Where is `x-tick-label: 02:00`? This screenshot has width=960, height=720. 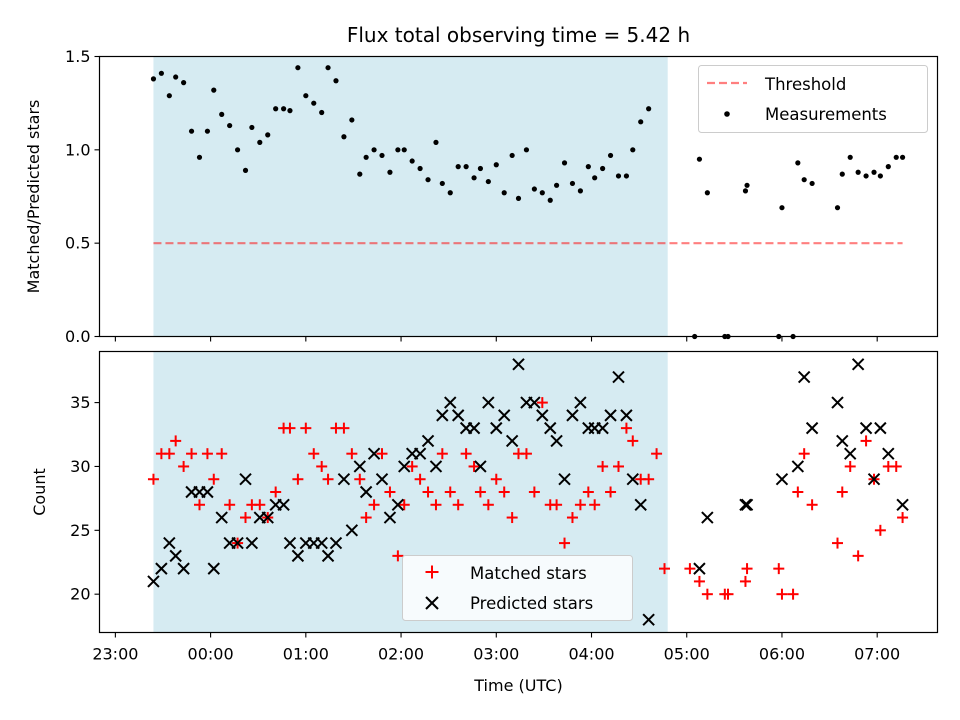
x-tick-label: 02:00 is located at coordinates (401, 654).